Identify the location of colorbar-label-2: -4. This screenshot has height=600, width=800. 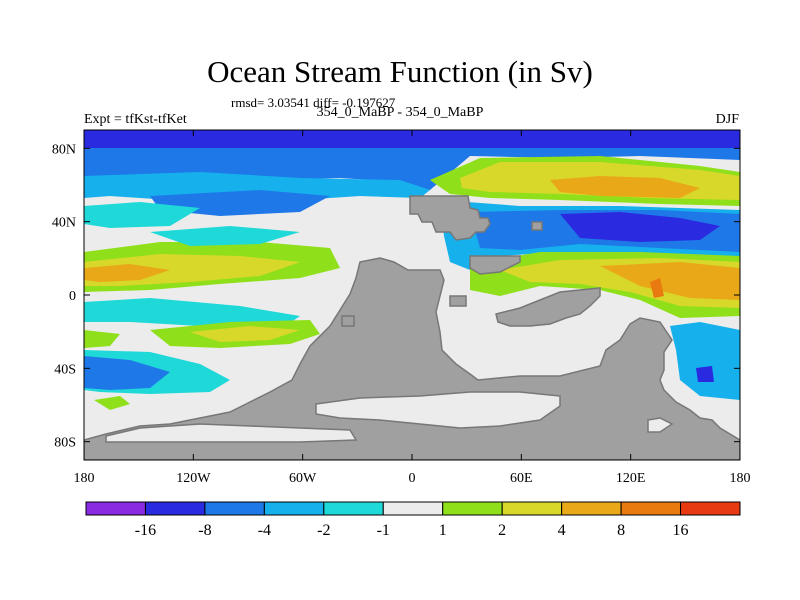
(264, 530).